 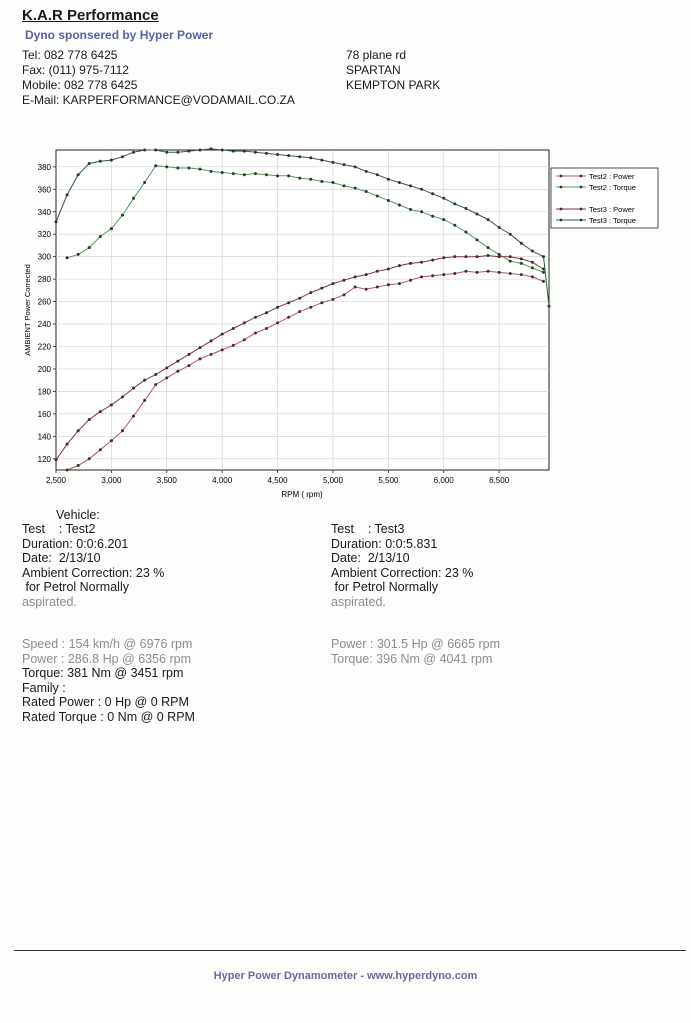 What do you see at coordinates (402, 572) in the screenshot?
I see `test3-ambient: Ambient Correction: 23 %` at bounding box center [402, 572].